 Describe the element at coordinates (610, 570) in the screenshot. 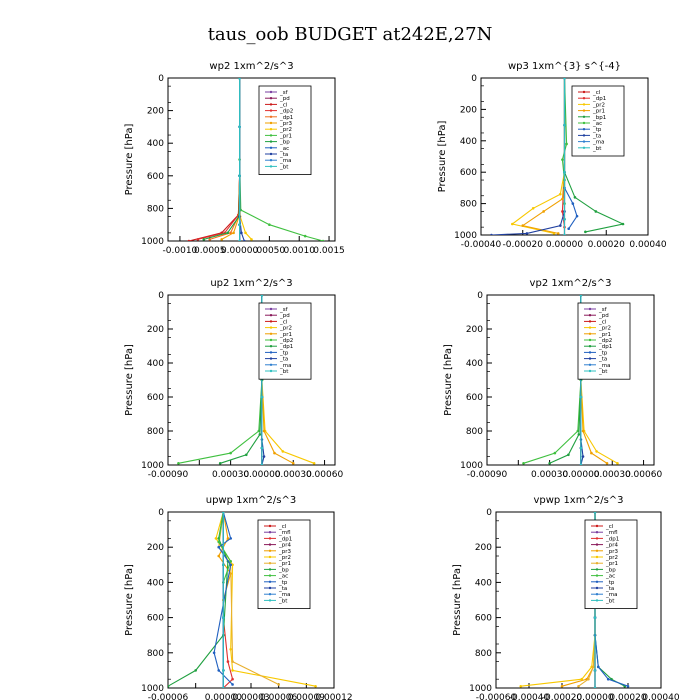

I see `legend-entry: _bp` at that location.